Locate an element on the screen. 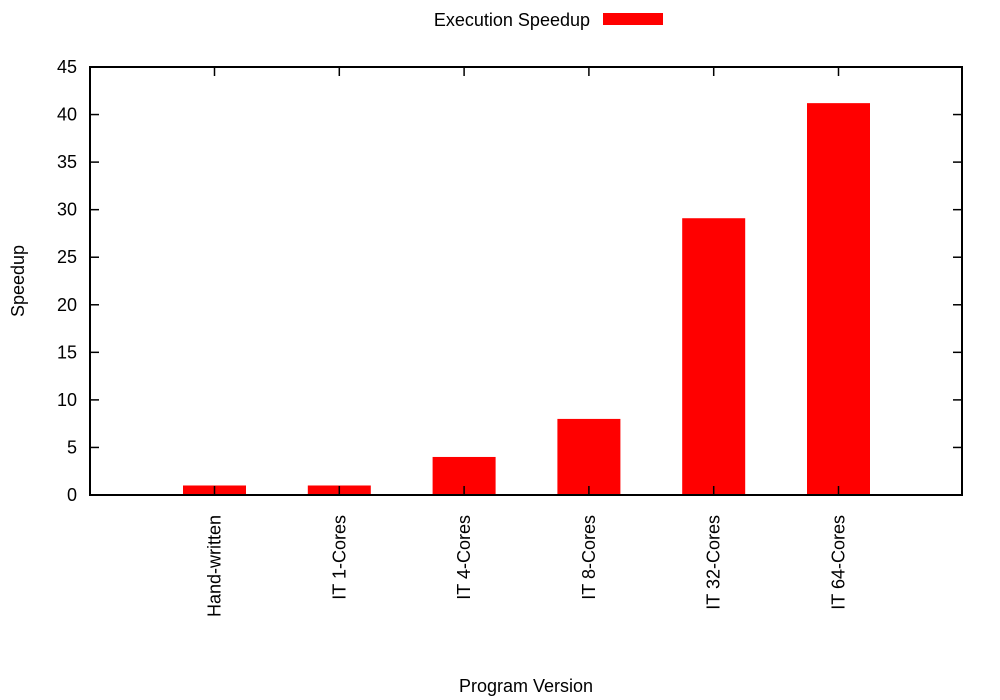  y-tick-label: 5 is located at coordinates (72, 447).